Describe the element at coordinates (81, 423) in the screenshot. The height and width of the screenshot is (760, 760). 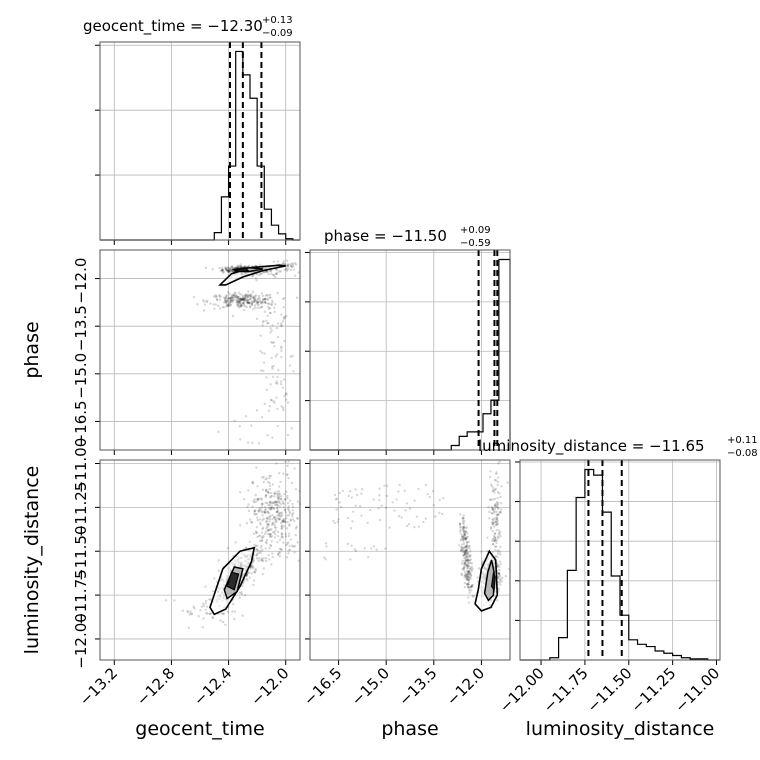
I see `y-tick-label: −16.5` at that location.